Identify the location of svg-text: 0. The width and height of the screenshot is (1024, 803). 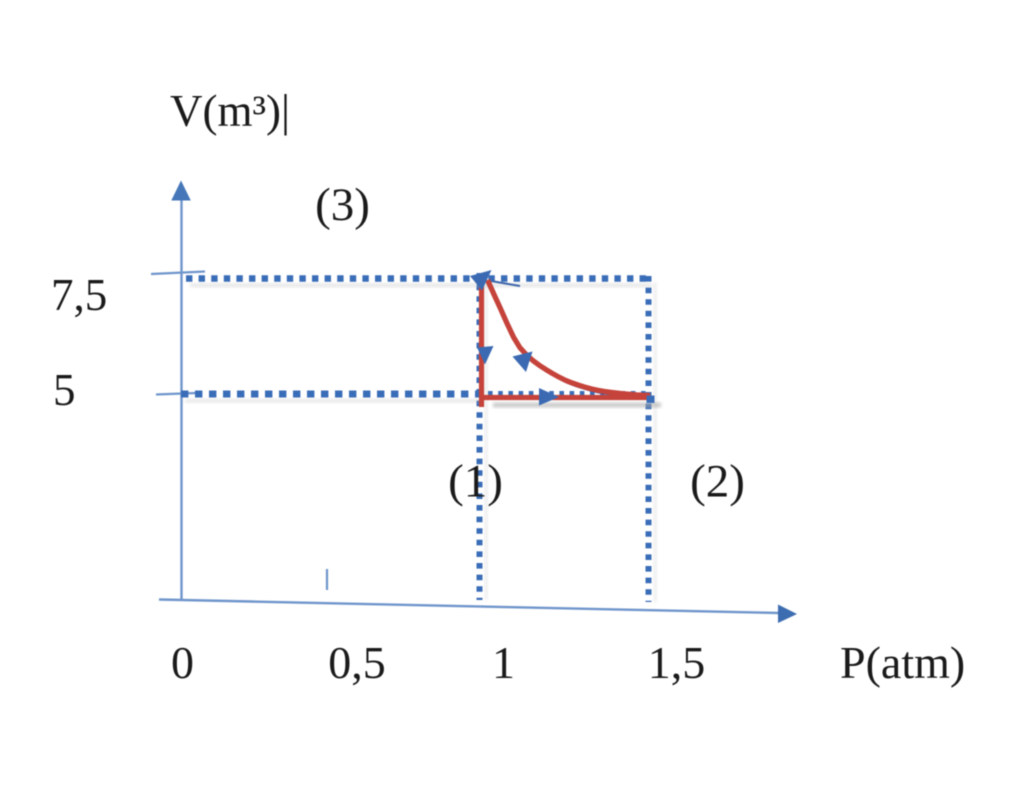
(182, 662).